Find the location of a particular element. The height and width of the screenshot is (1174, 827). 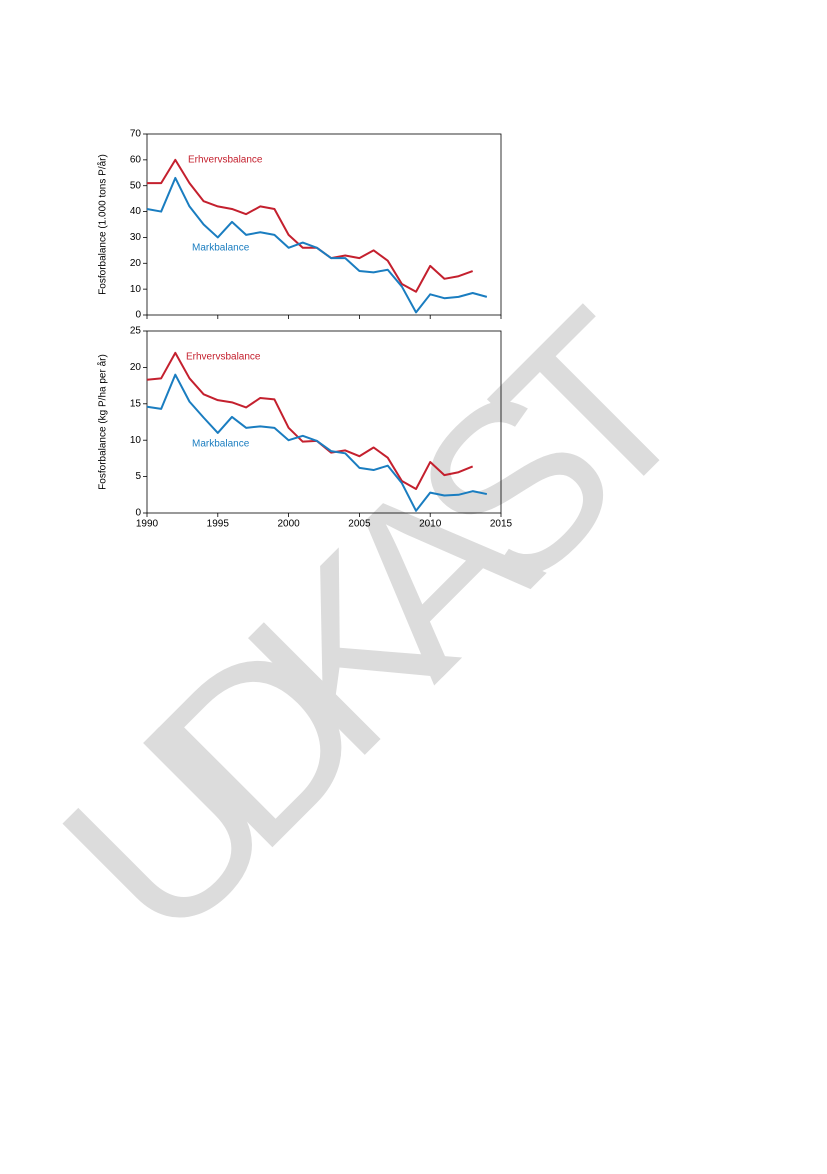

y-tick-label: 40 is located at coordinates (136, 211).